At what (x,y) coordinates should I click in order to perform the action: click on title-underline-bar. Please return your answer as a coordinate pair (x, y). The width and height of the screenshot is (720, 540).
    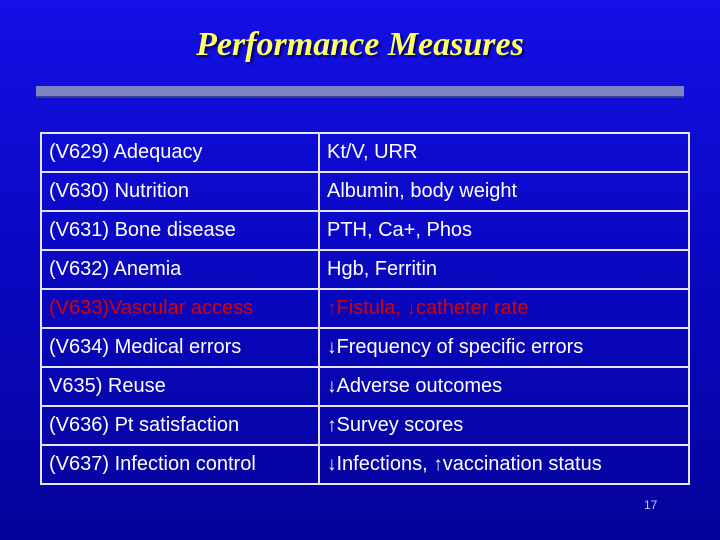
    Looking at the image, I should click on (360, 91).